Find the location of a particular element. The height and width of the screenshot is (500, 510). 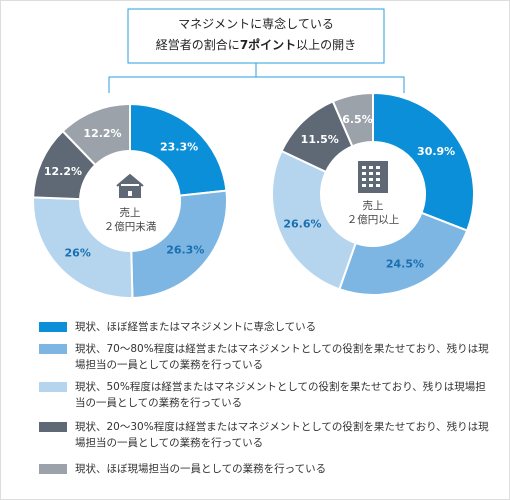

title-line: マネジメントに専念している is located at coordinates (256, 23).